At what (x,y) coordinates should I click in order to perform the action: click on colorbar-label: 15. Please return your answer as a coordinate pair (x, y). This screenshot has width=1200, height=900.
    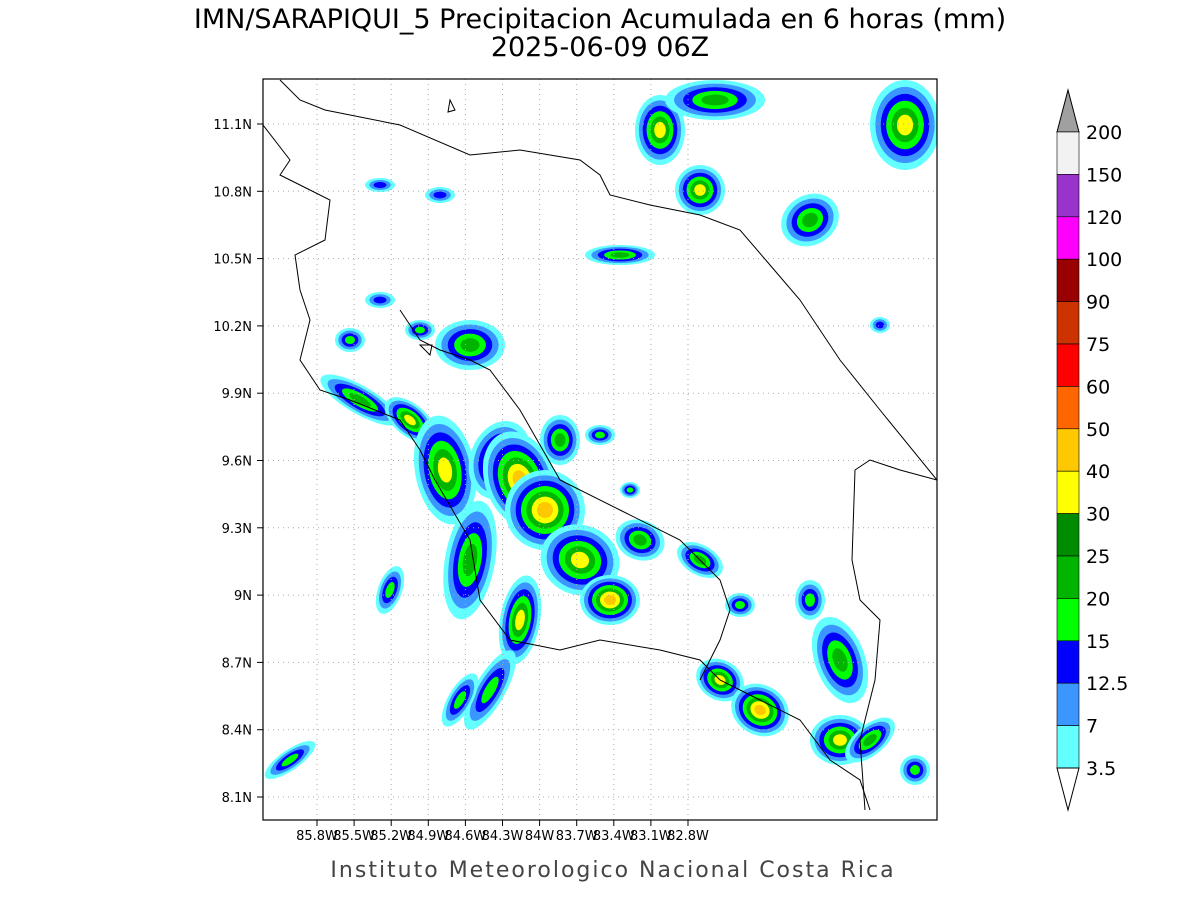
    Looking at the image, I should click on (1098, 642).